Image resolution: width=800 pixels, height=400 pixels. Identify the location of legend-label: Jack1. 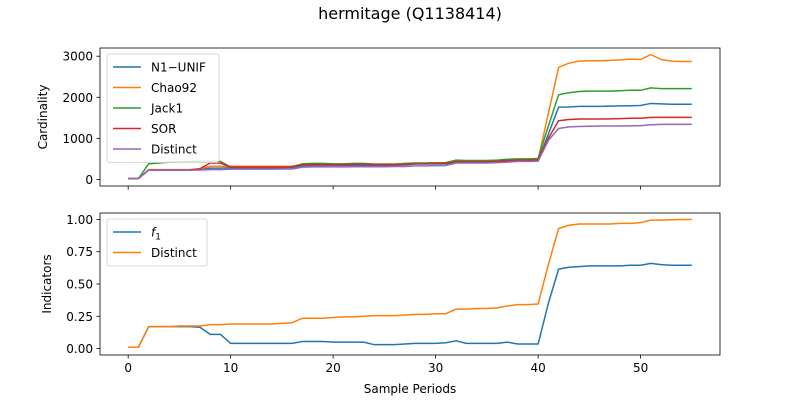
(166, 109).